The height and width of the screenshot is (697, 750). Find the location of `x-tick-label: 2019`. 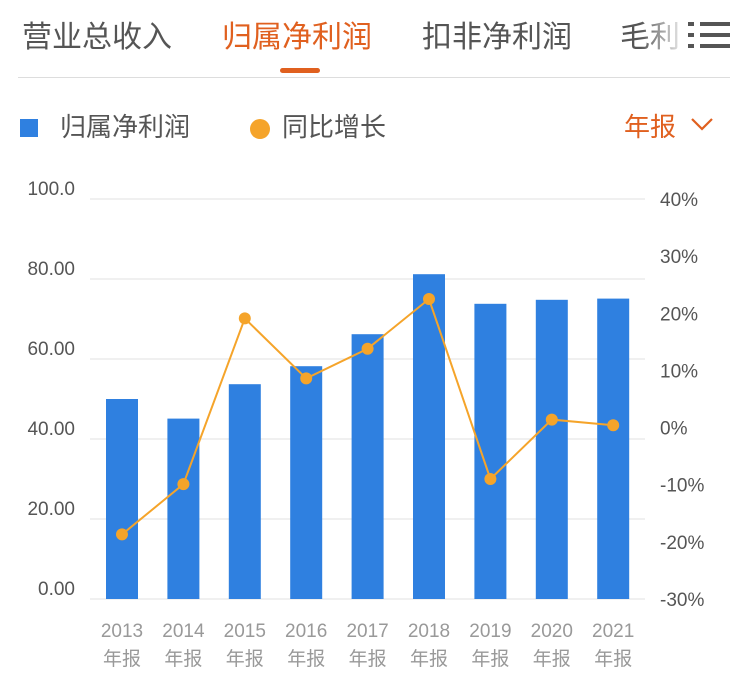

x-tick-label: 2019 is located at coordinates (490, 631).